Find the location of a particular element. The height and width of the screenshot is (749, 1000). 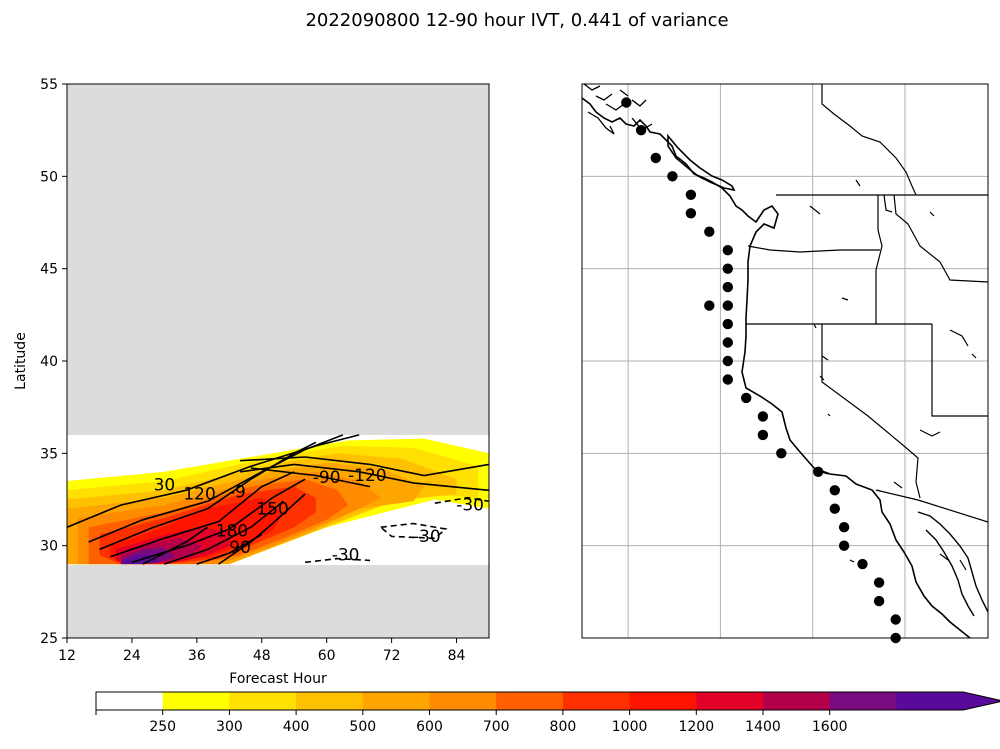

y-tick-label: 30 is located at coordinates (49, 547).